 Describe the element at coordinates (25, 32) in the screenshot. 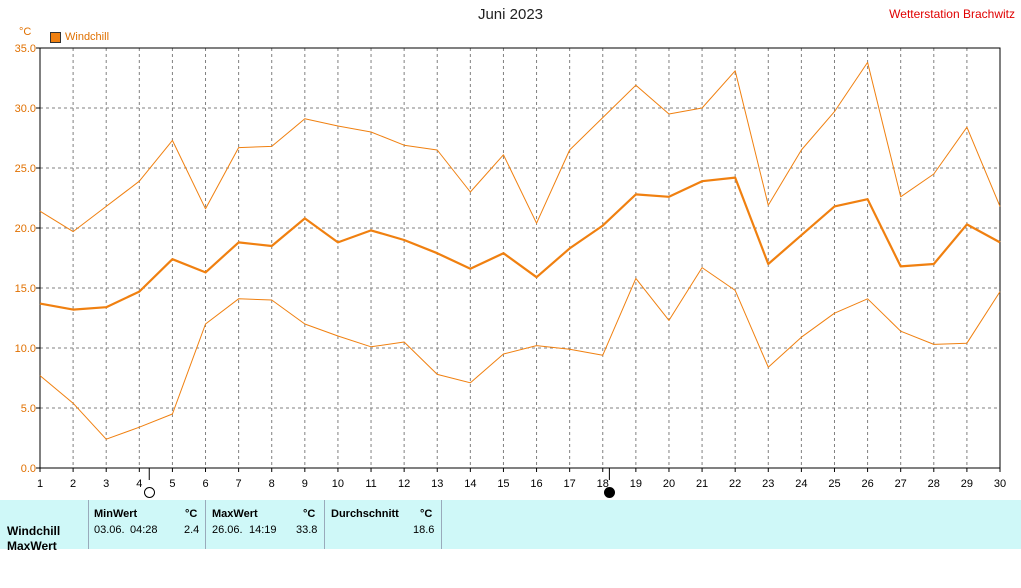

I see `y-axis-unit: °C` at that location.